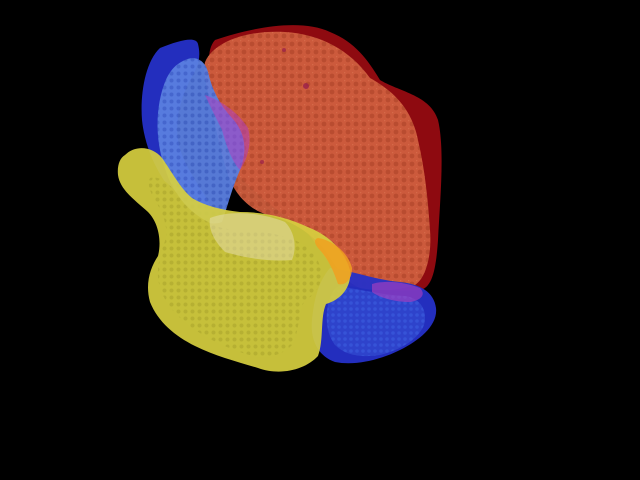  What do you see at coordinates (397, 291) in the screenshot?
I see `purple-overlap-bottom` at bounding box center [397, 291].